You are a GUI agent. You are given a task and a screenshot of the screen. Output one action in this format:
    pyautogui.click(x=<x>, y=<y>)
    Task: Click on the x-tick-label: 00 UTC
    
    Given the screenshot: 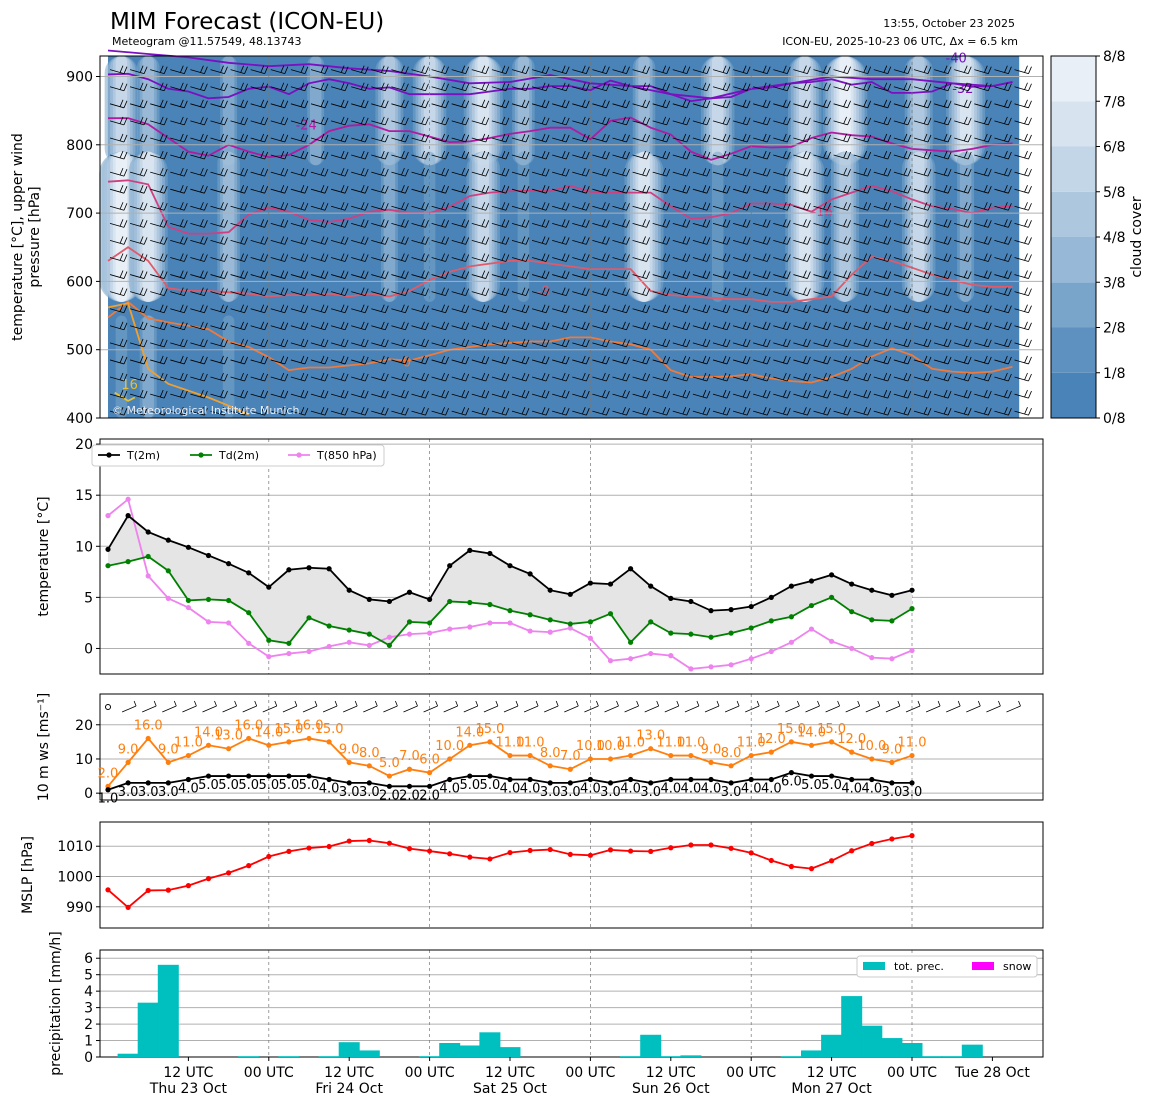 What is the action you would take?
    pyautogui.click(x=912, y=1073)
    